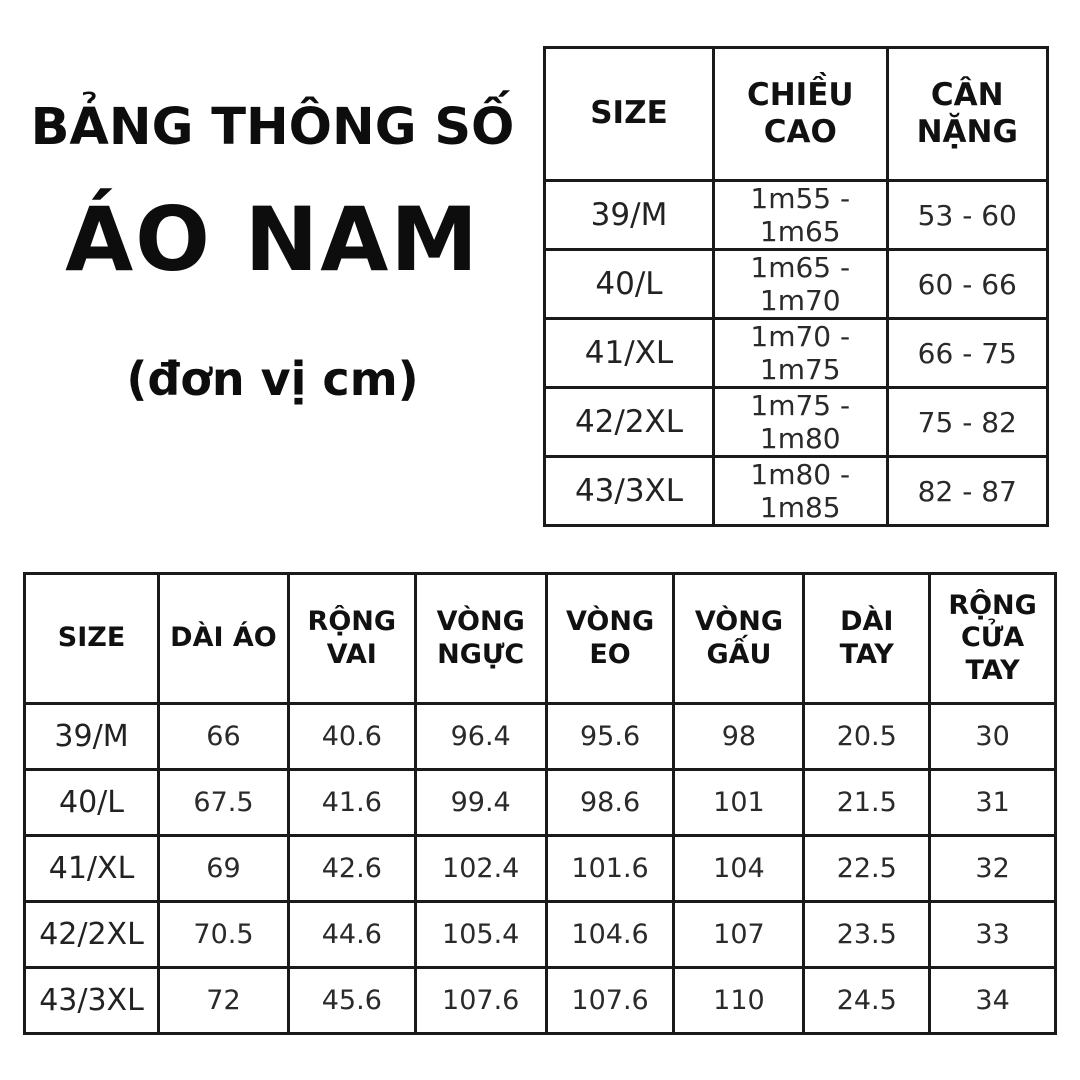  What do you see at coordinates (867, 934) in the screenshot?
I see `cell-dai-tay: 23.5` at bounding box center [867, 934].